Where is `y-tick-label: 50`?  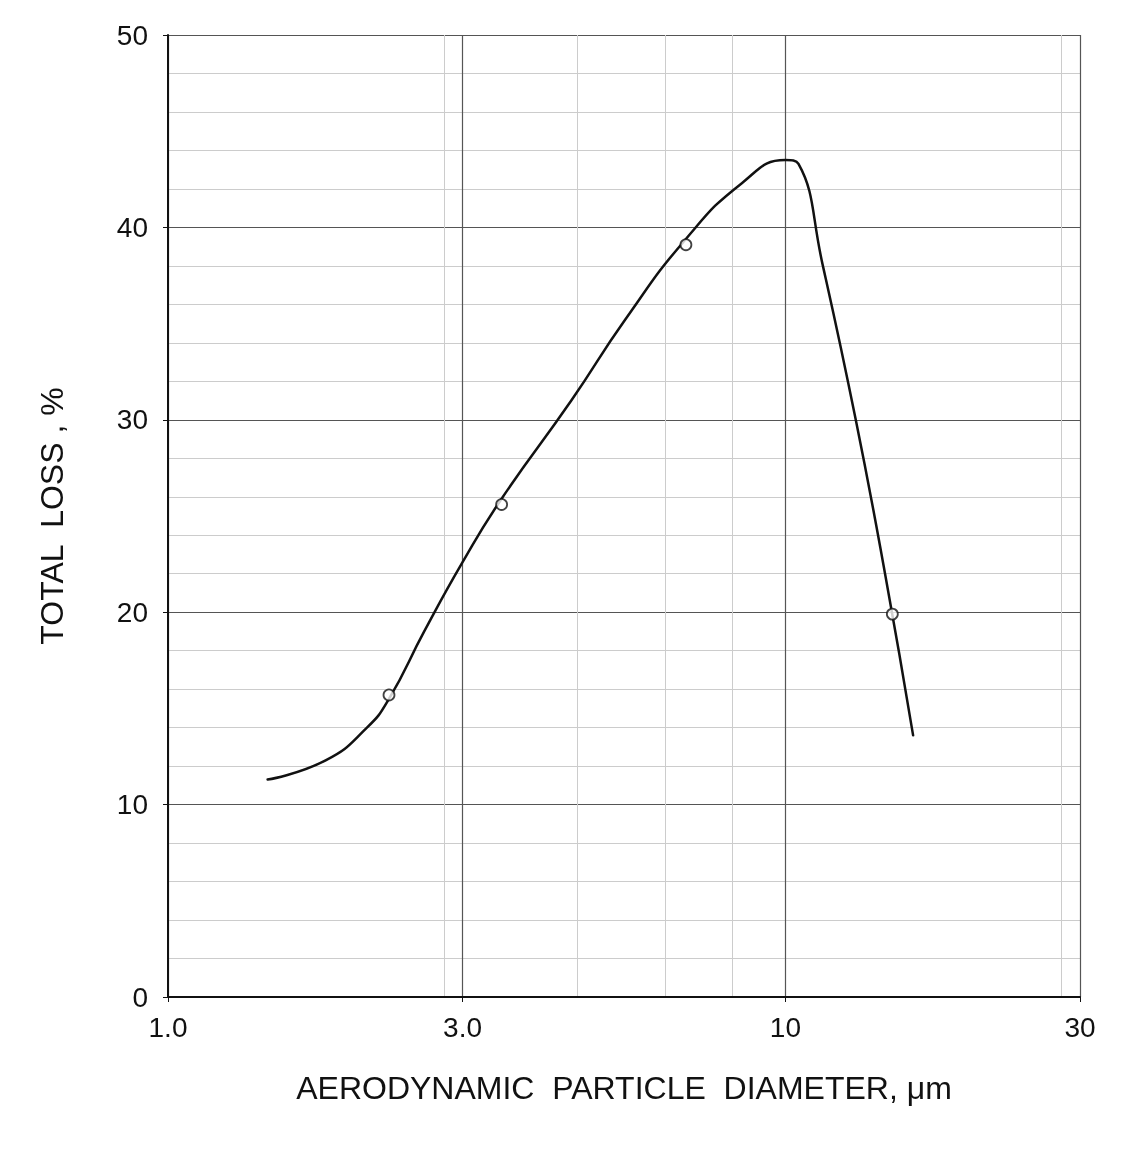 y-tick-label: 50 is located at coordinates (132, 35).